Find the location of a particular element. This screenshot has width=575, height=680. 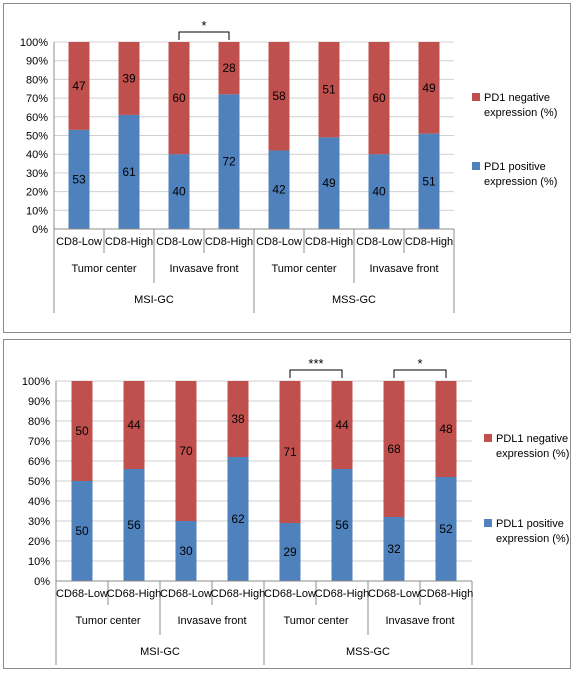

bar-positive-value-label: 32 is located at coordinates (394, 549).